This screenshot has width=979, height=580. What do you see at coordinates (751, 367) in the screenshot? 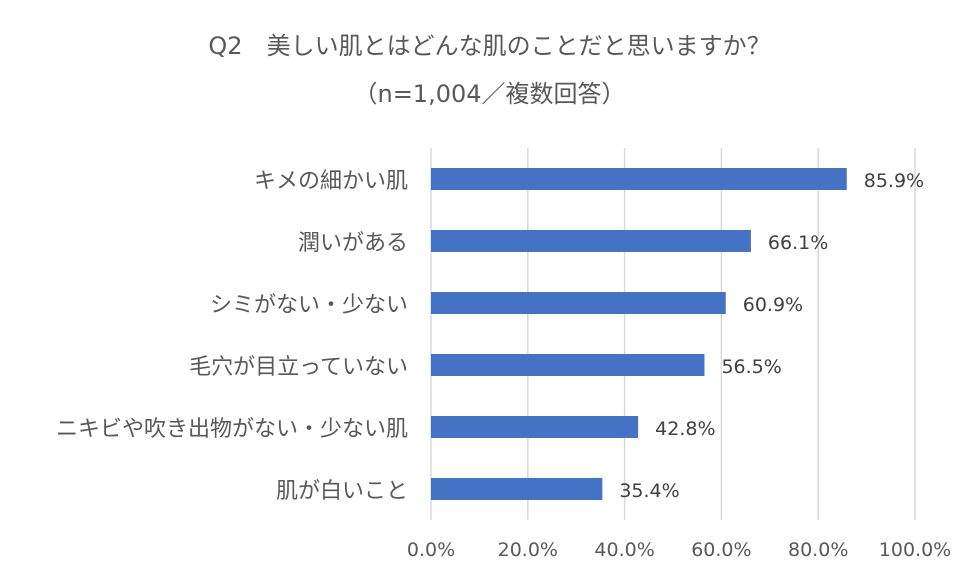
I see `data-label: 56.5%` at bounding box center [751, 367].